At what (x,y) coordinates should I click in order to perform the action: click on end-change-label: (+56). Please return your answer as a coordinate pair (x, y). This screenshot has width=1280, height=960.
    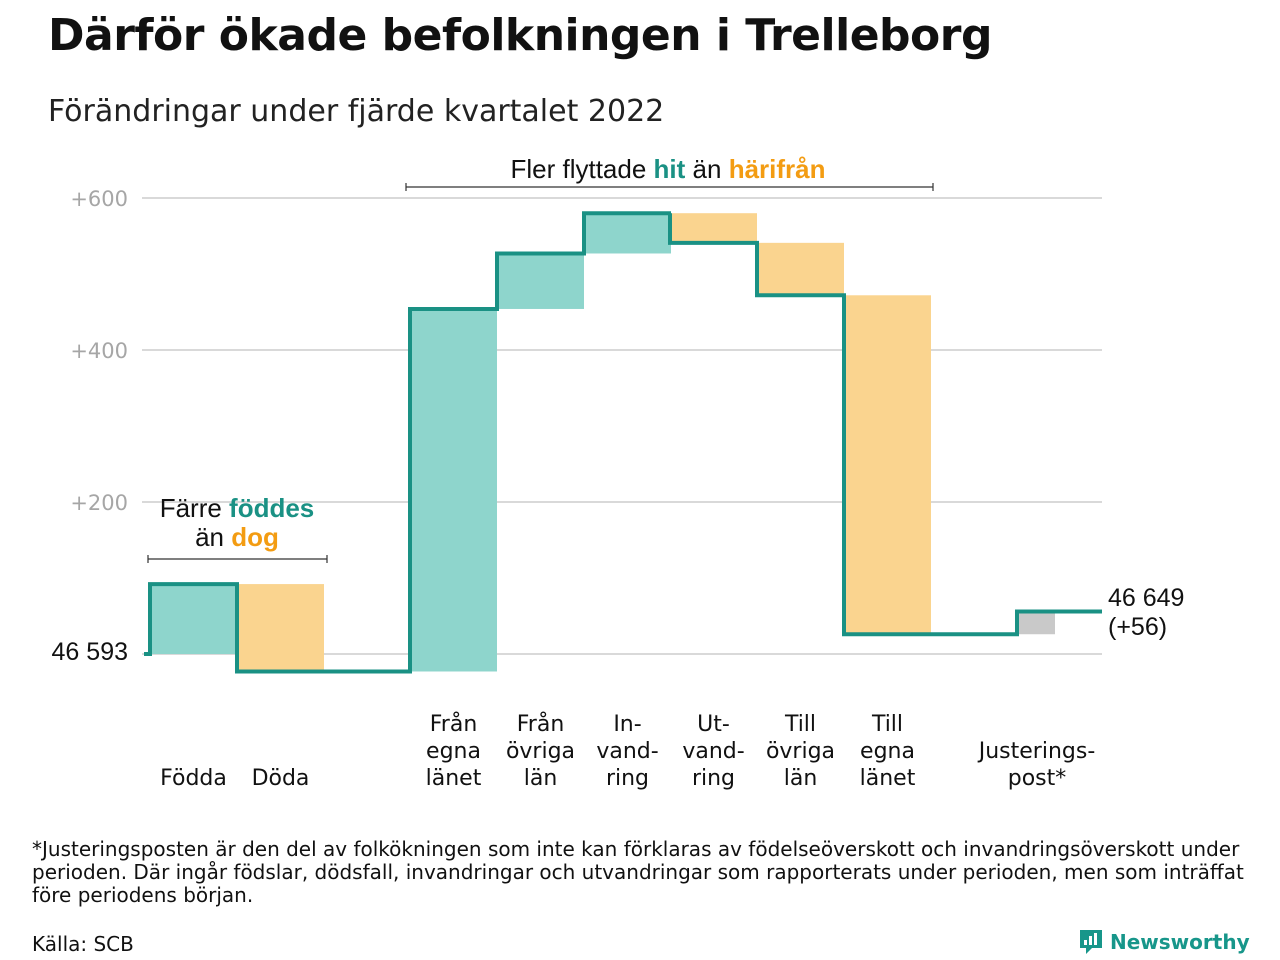
    Looking at the image, I should click on (1137, 627).